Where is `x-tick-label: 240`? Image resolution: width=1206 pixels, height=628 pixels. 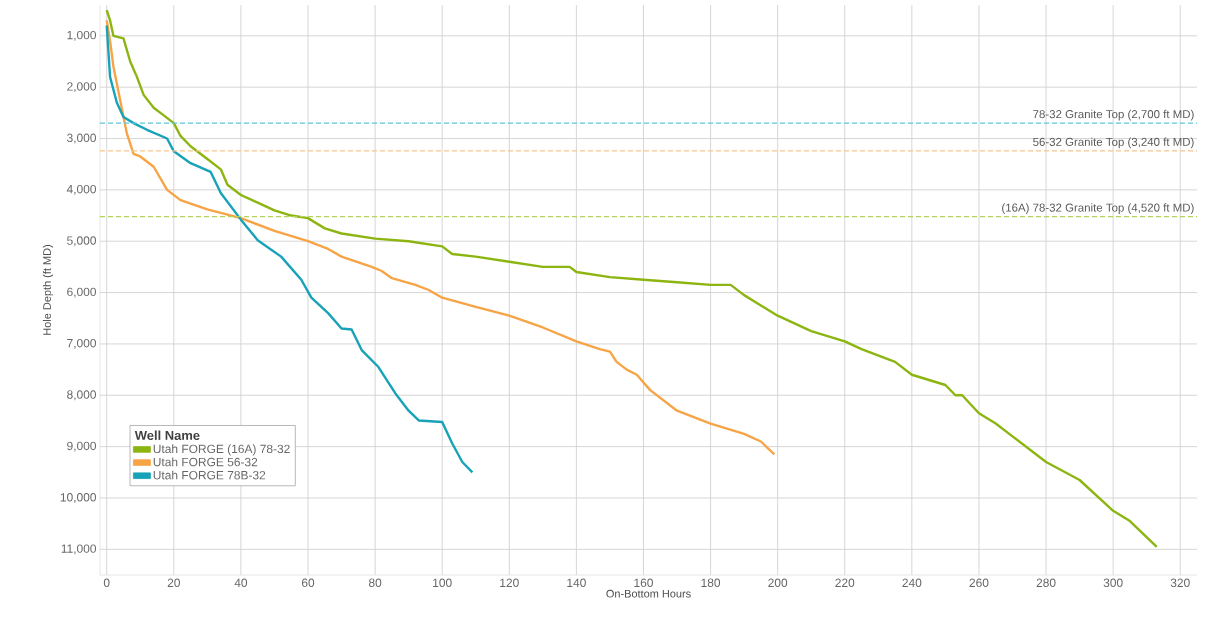
x-tick-label: 240 is located at coordinates (912, 582).